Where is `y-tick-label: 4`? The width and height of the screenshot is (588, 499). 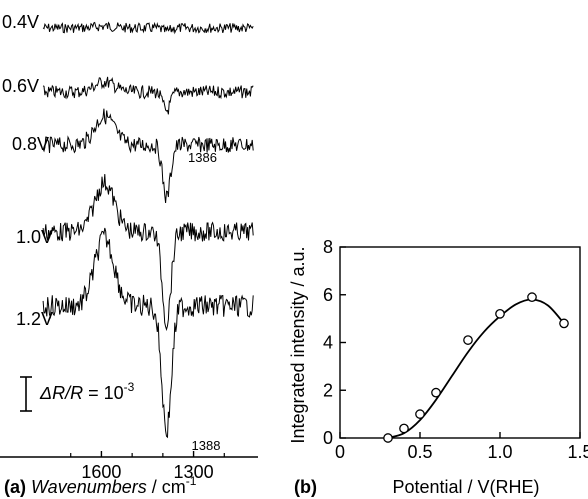 y-tick-label: 4 is located at coordinates (328, 343).